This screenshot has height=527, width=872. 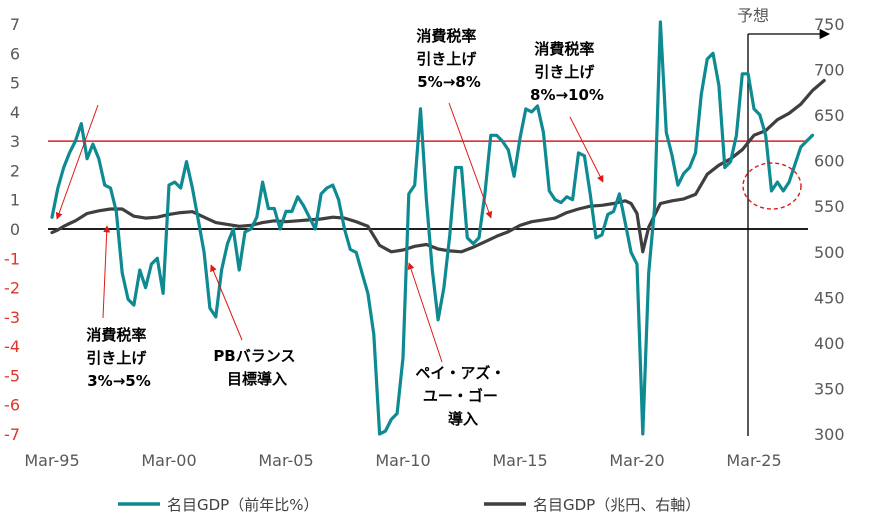 I want to click on annotation-line: 8%→10%, so click(x=567, y=95).